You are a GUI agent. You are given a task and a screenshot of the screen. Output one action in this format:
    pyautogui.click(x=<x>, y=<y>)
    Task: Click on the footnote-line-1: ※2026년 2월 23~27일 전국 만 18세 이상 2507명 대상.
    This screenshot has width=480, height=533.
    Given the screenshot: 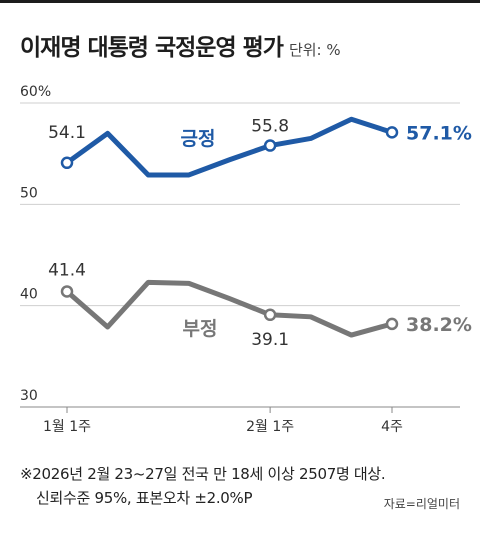 What is the action you would take?
    pyautogui.click(x=203, y=474)
    